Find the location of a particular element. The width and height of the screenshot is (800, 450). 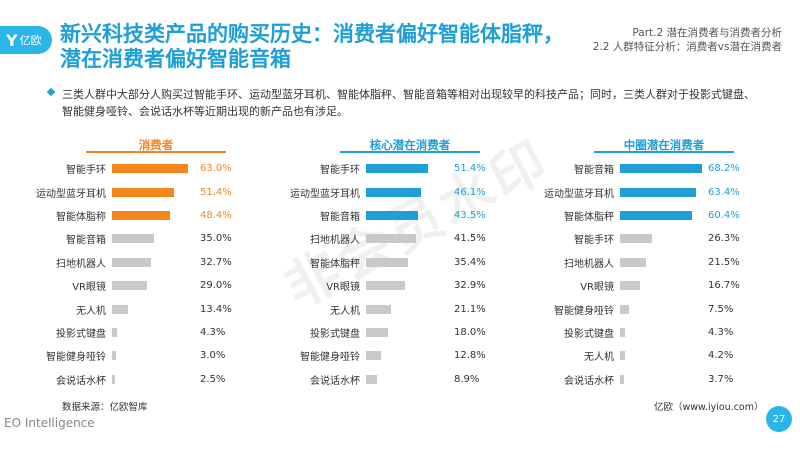

value-label: 60.4% is located at coordinates (724, 215).